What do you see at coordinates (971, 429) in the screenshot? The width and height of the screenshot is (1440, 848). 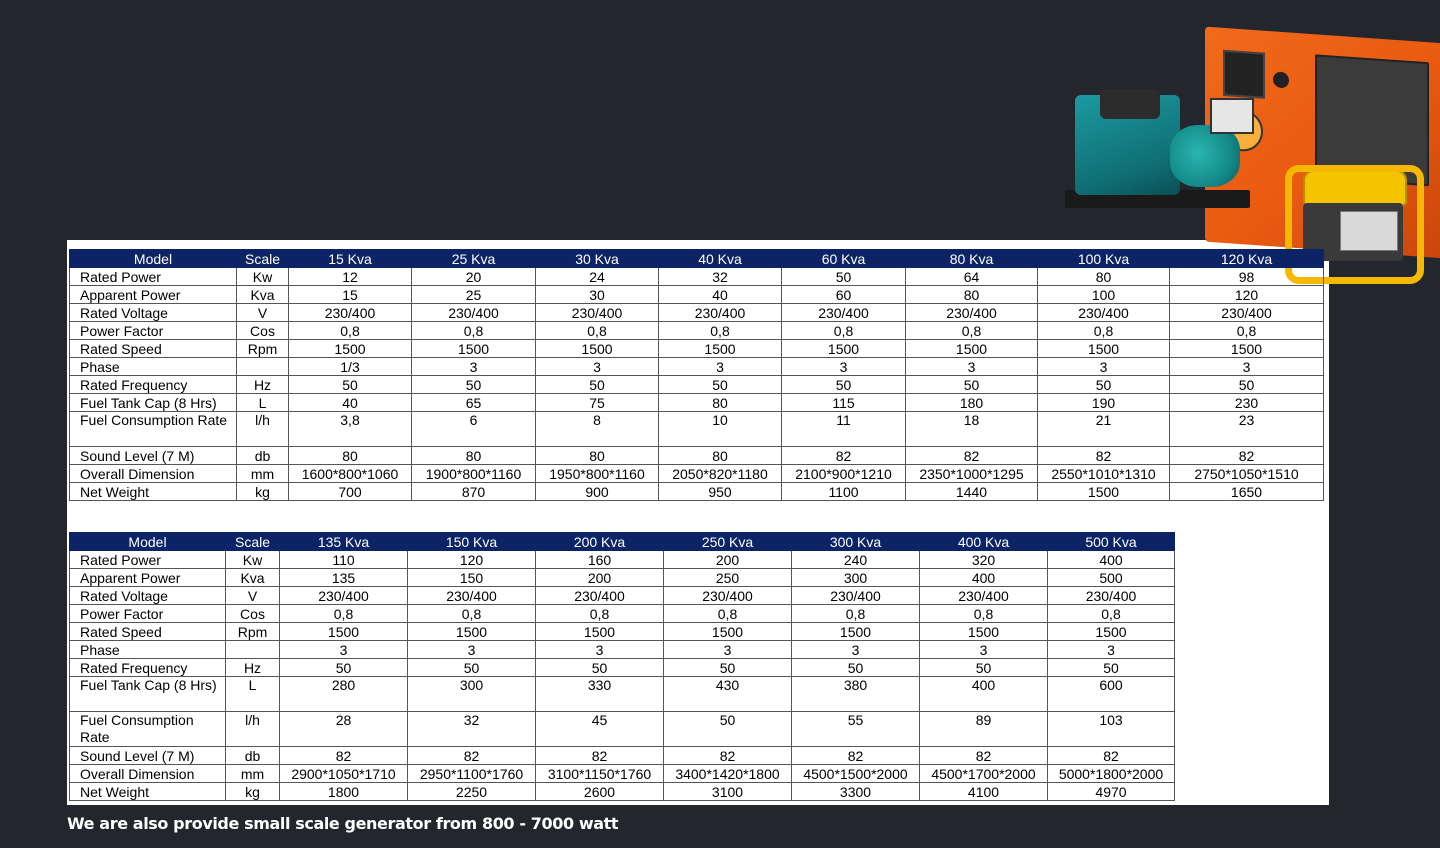 I see `table-cell: 18` at bounding box center [971, 429].